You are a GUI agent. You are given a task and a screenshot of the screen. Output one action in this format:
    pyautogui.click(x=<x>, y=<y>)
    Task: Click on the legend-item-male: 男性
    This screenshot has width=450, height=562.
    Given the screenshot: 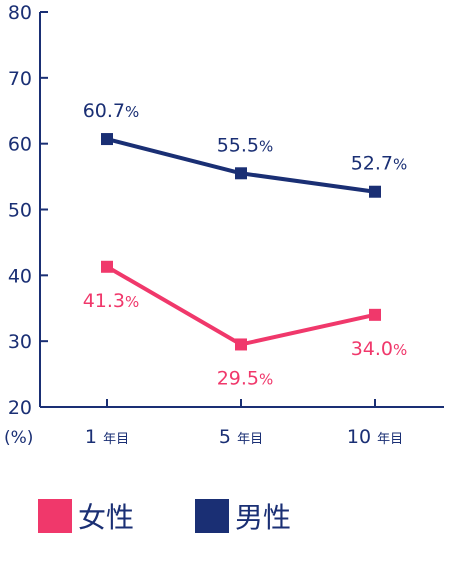 What is the action you would take?
    pyautogui.click(x=243, y=516)
    